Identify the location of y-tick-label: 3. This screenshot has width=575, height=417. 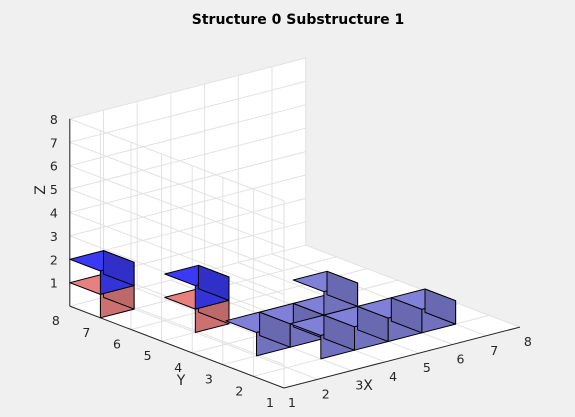
(209, 379).